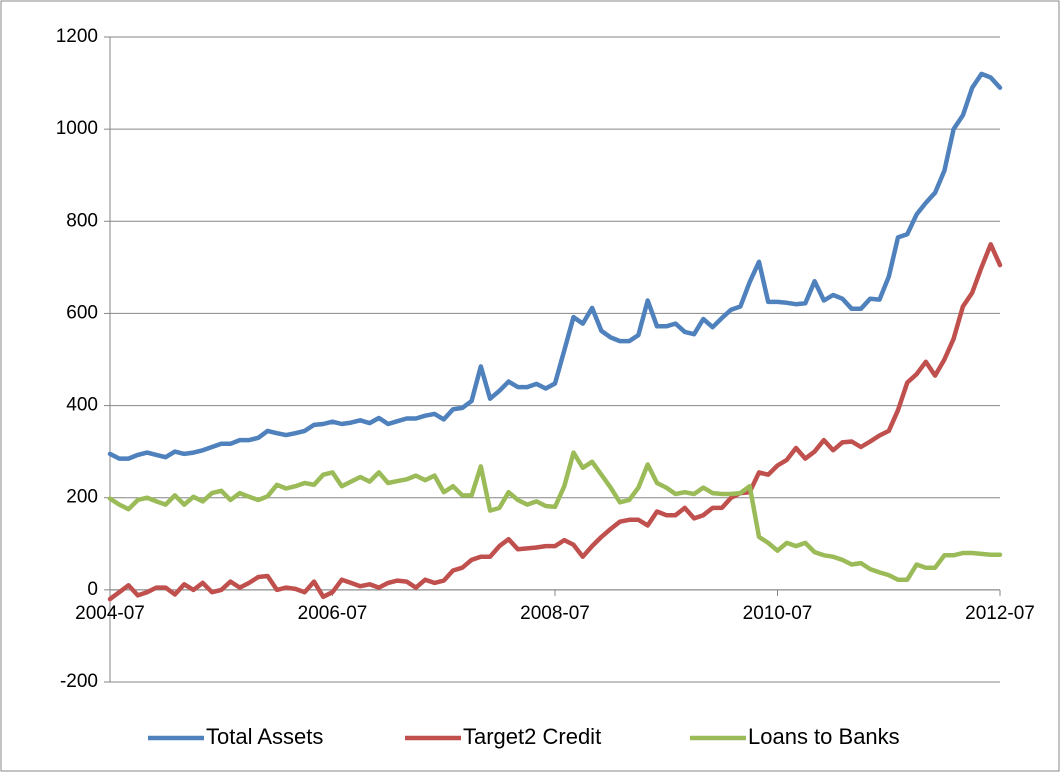 The height and width of the screenshot is (779, 1062). What do you see at coordinates (79, 681) in the screenshot?
I see `y-tick-label: -200` at bounding box center [79, 681].